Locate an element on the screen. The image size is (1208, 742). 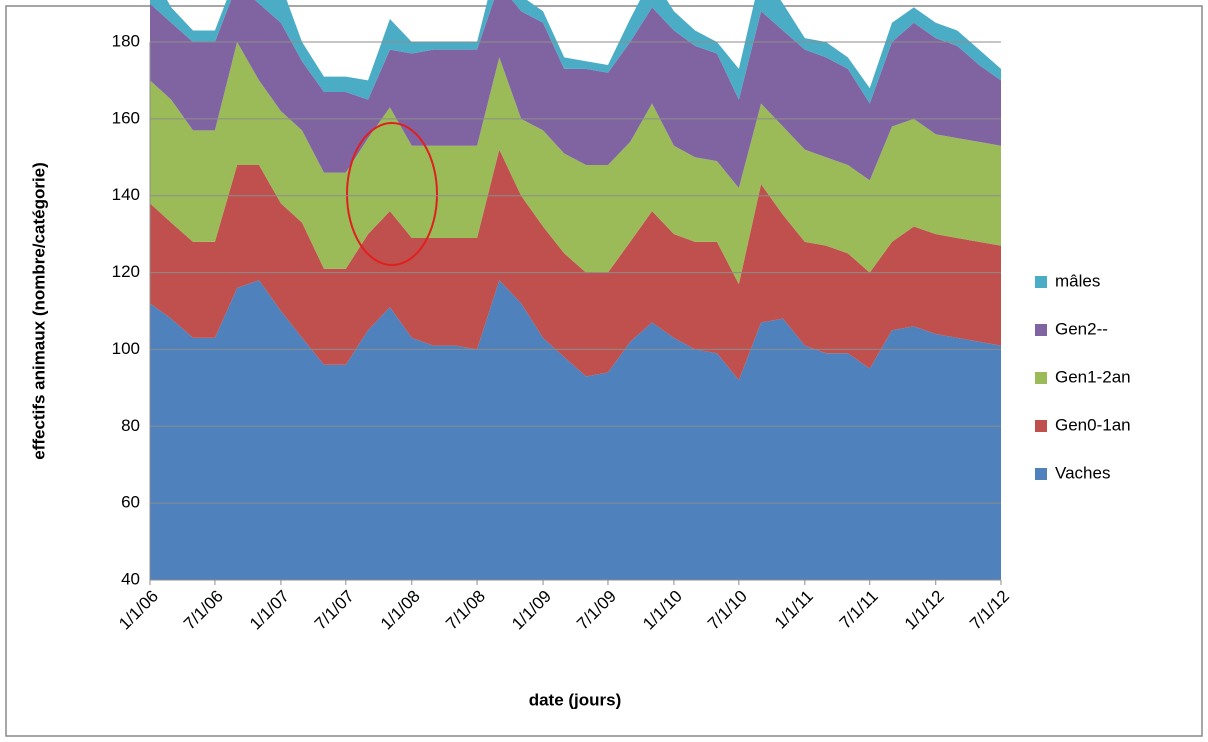
y-tick-label: 120 is located at coordinates (126, 271).